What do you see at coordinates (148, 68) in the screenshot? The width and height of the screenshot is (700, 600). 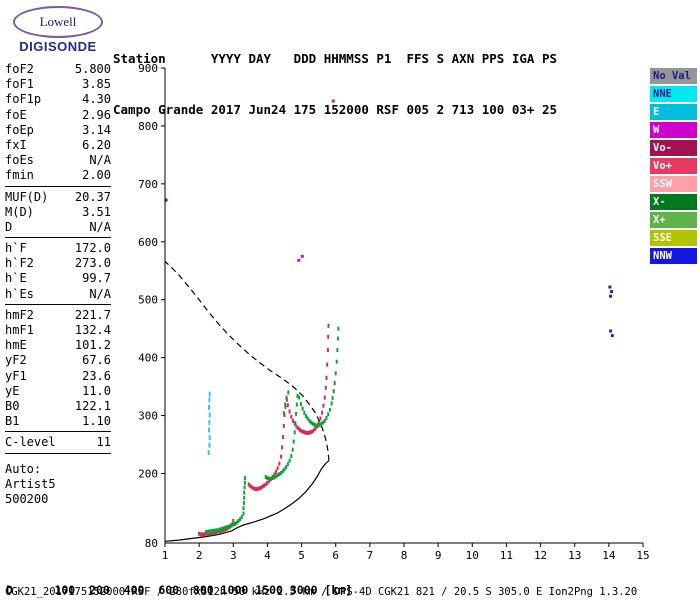 I see `y-tick-label: 900` at bounding box center [148, 68].